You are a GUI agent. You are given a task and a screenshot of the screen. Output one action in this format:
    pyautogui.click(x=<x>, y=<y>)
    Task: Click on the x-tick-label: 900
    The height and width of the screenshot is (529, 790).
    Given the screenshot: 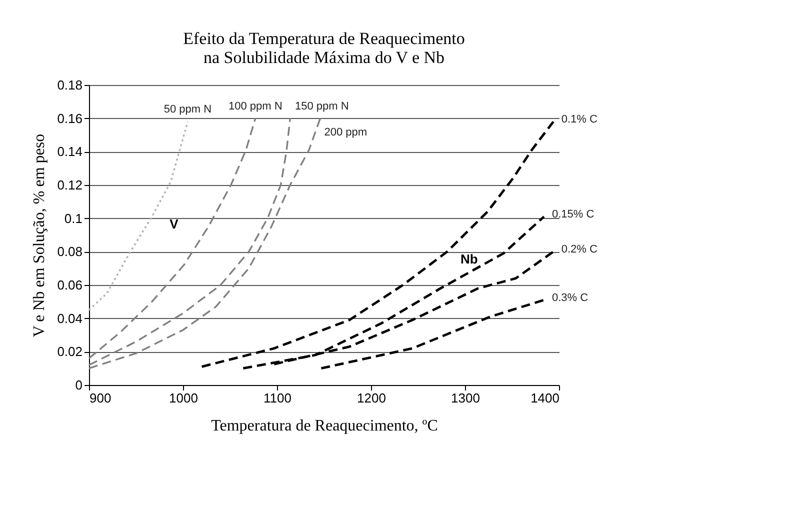 What is the action you would take?
    pyautogui.click(x=101, y=398)
    